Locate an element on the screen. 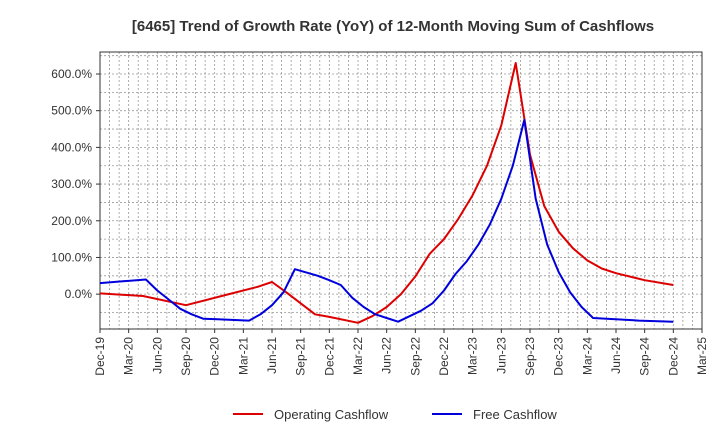 The image size is (720, 440). legend-label: Free Cashflow is located at coordinates (515, 414).